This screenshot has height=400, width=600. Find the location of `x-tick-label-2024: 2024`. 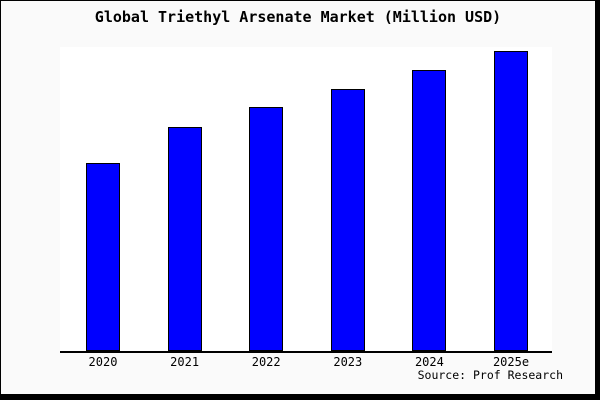

x-tick-label-2024: 2024 is located at coordinates (429, 362).